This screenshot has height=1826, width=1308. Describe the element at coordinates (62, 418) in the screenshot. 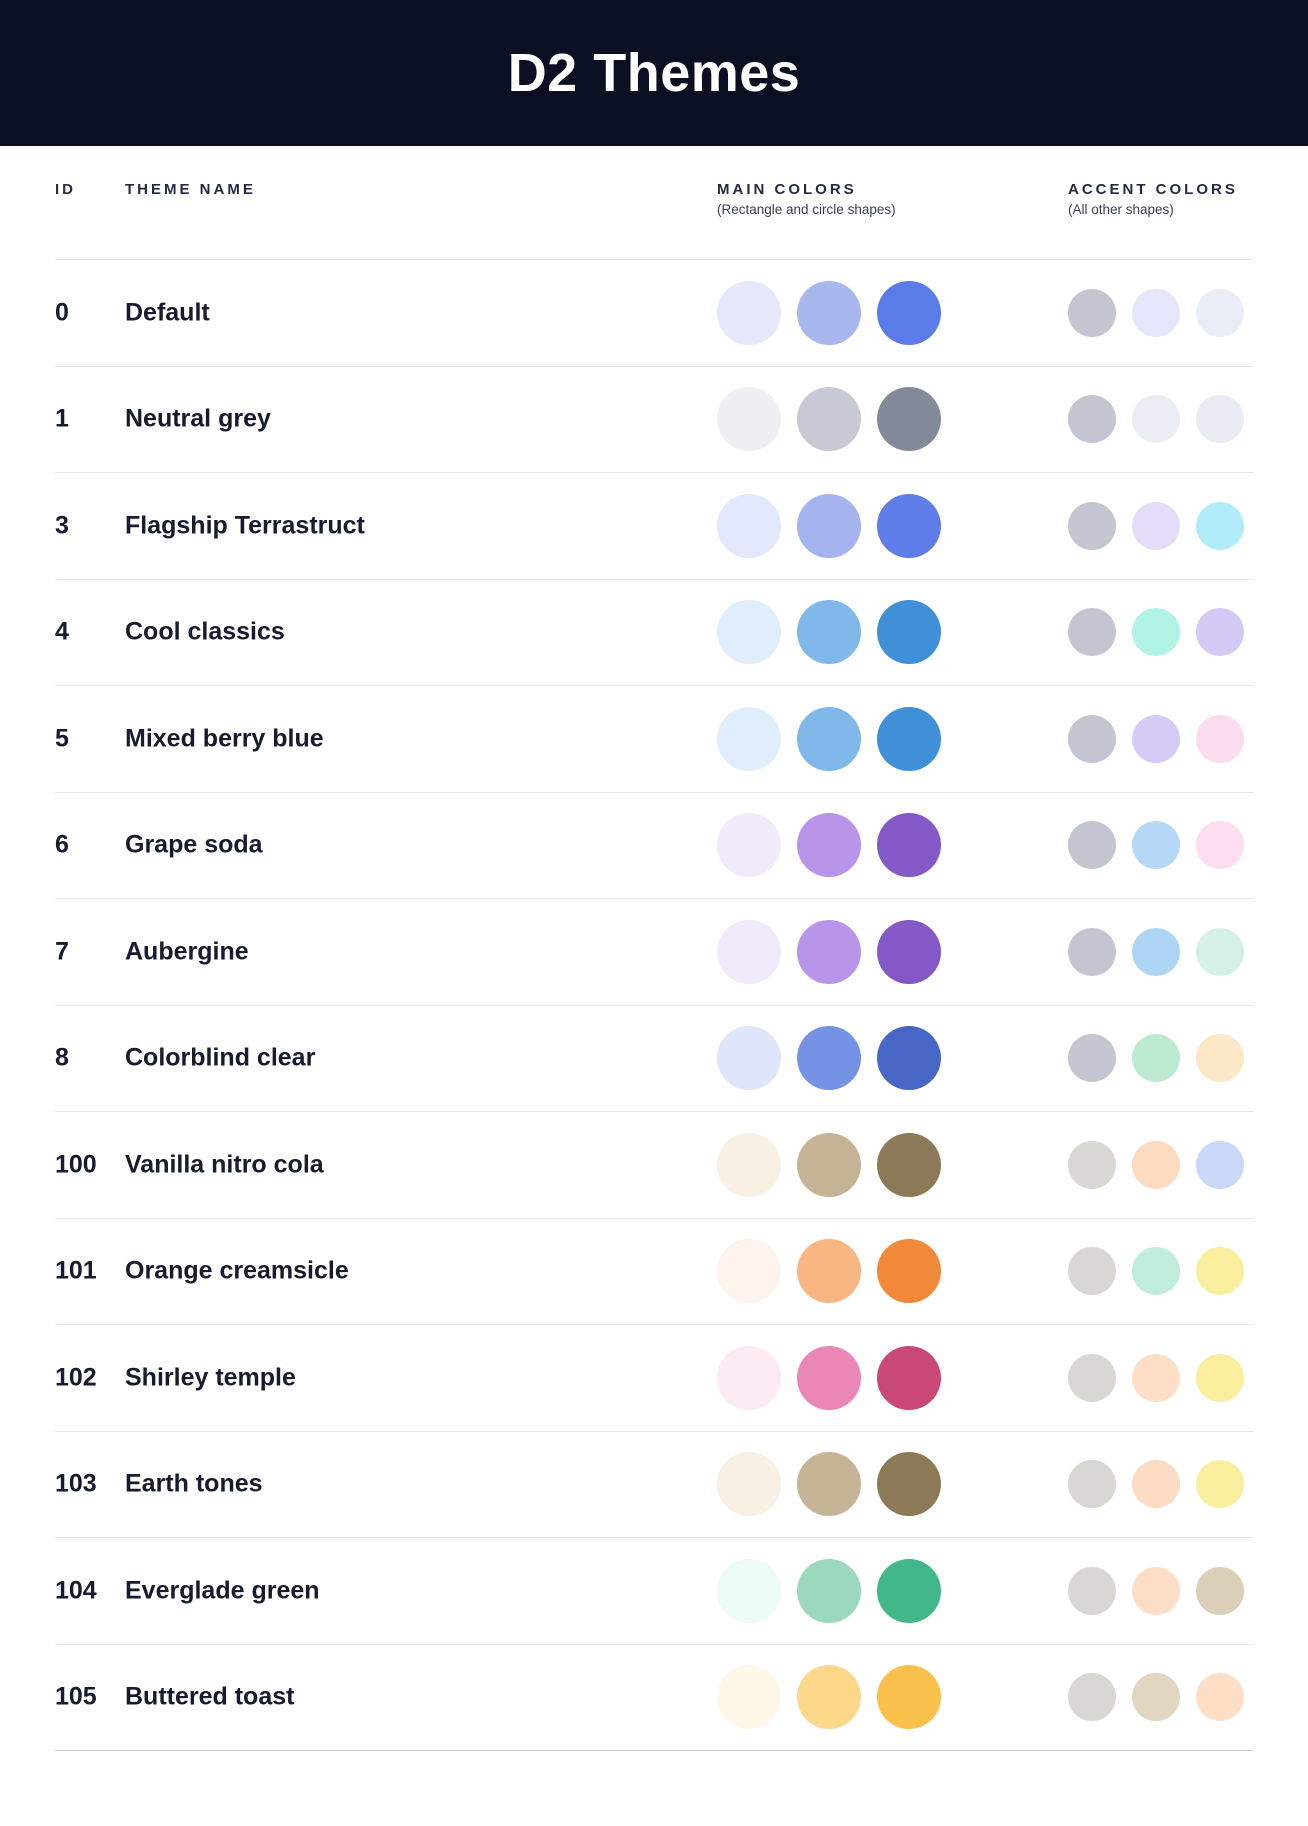

I see `theme-id: 1` at that location.